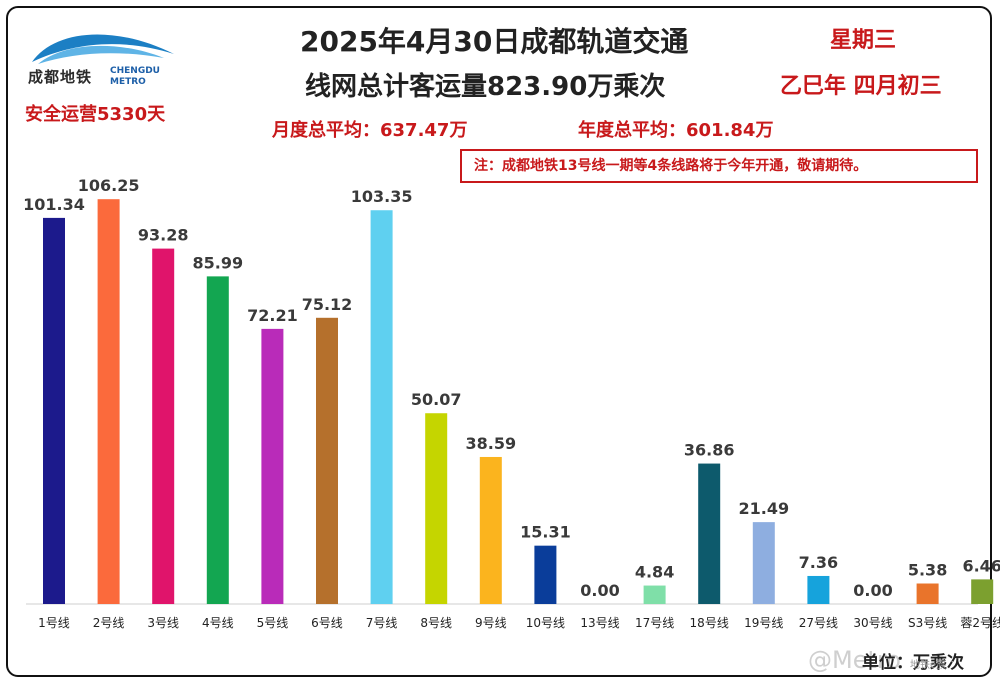 Image resolution: width=1000 pixels, height=685 pixels. I want to click on logo-name-en-line2: METRO, so click(128, 82).